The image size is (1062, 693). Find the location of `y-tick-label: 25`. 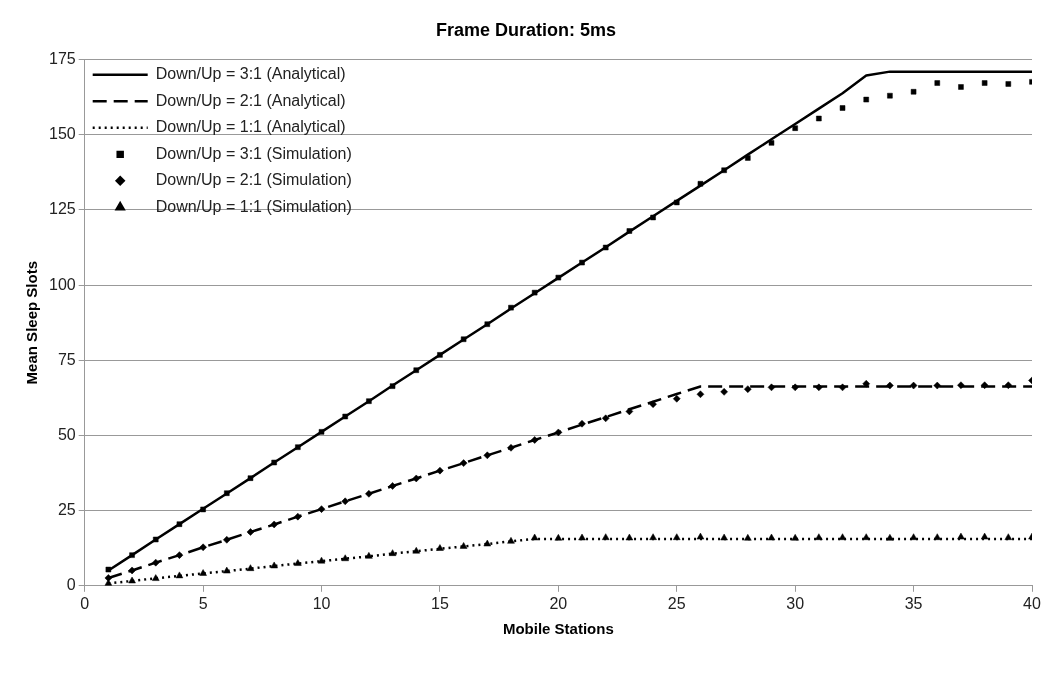

y-tick-label: 25 is located at coordinates (66, 510).